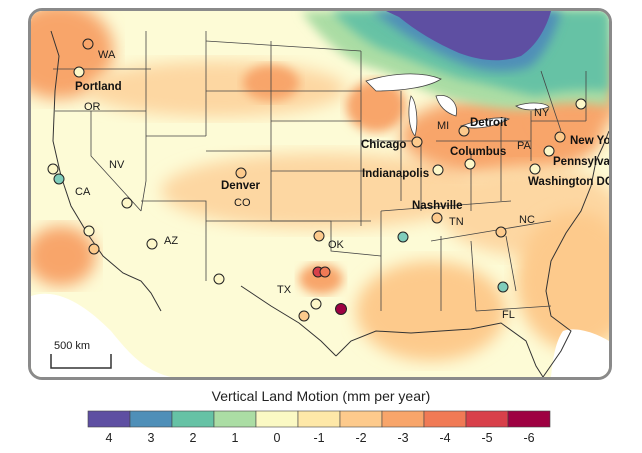 Image resolution: width=642 pixels, height=453 pixels. I want to click on scale-bar-label: 500 km, so click(72, 346).